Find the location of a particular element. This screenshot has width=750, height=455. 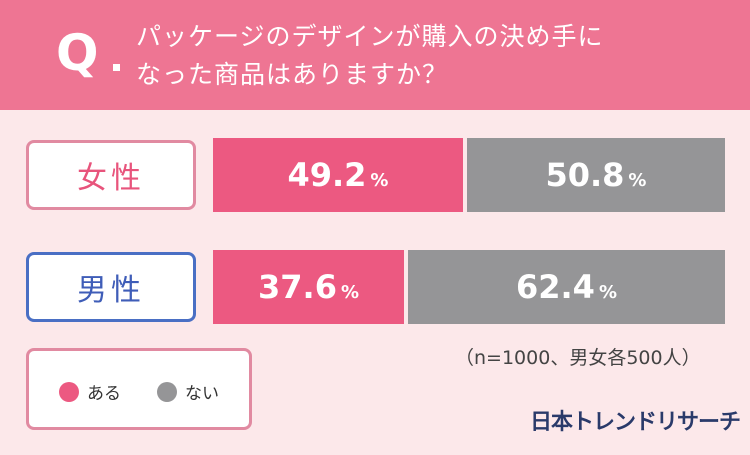

bar-value-label: 50.8 is located at coordinates (585, 175).